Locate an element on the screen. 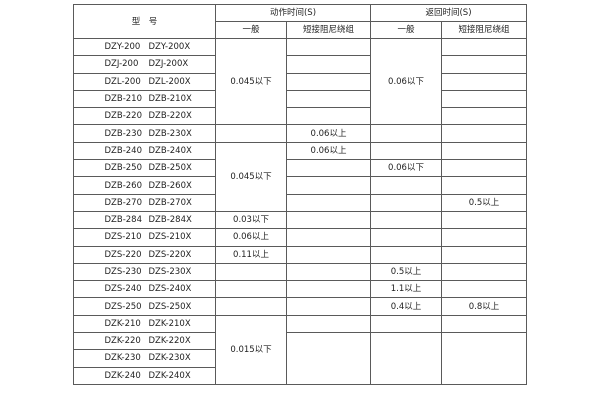 This screenshot has width=600, height=400. table-row: DZK-220 DZK-220X is located at coordinates (300, 358).